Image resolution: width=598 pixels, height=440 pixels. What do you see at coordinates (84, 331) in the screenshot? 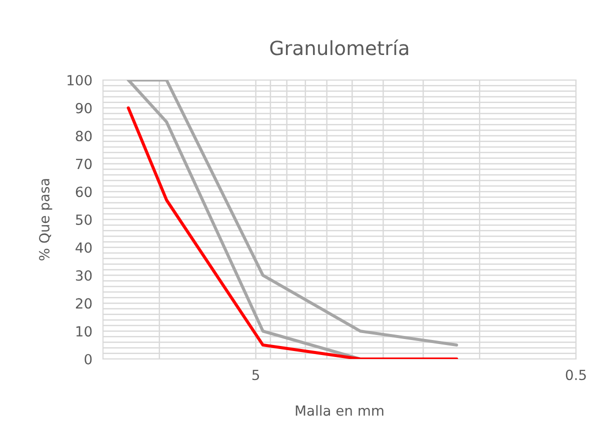
I see `y-tick-label: 10` at bounding box center [84, 331].